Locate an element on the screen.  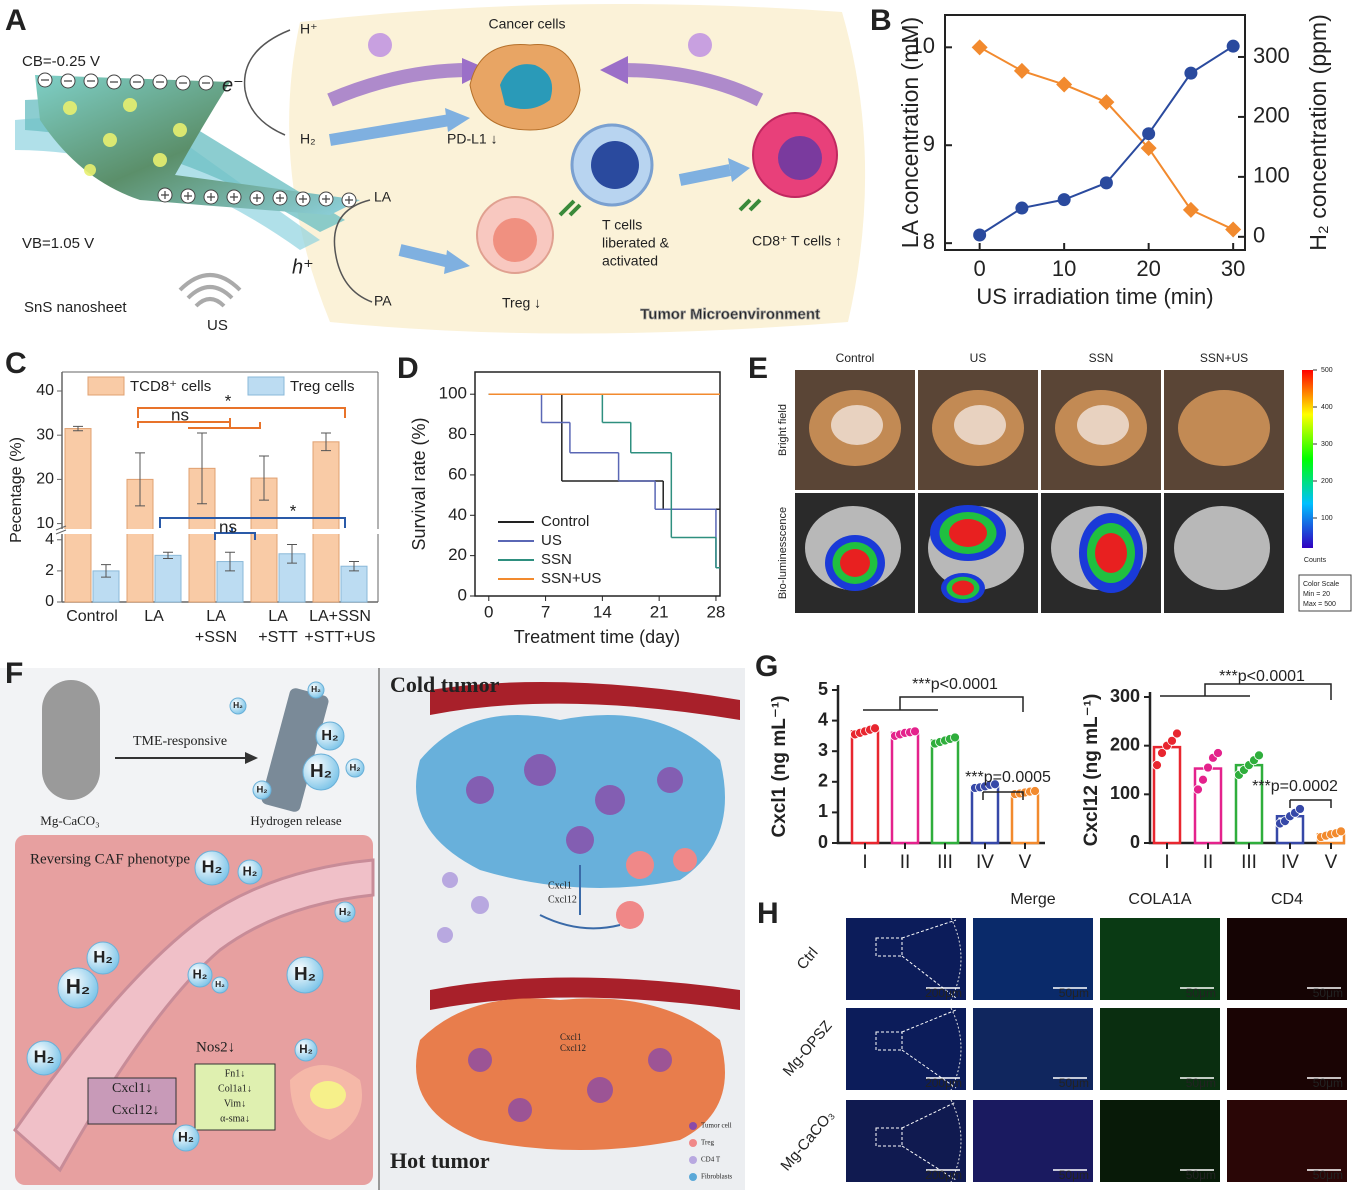
y-tick-label: 300 is located at coordinates (1125, 696).